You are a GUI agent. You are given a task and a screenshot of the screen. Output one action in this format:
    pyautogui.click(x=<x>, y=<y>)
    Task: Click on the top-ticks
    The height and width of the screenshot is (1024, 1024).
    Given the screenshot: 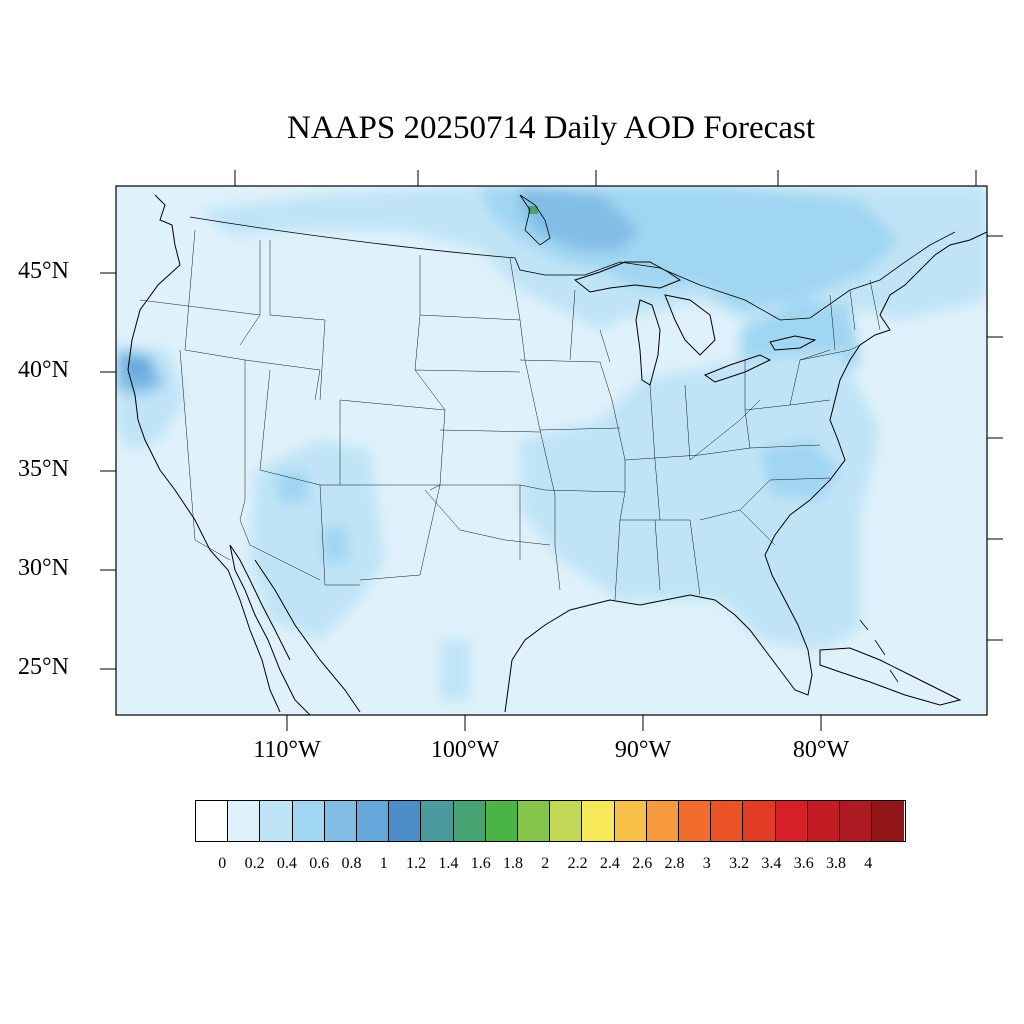 What is the action you would take?
    pyautogui.click(x=605, y=178)
    